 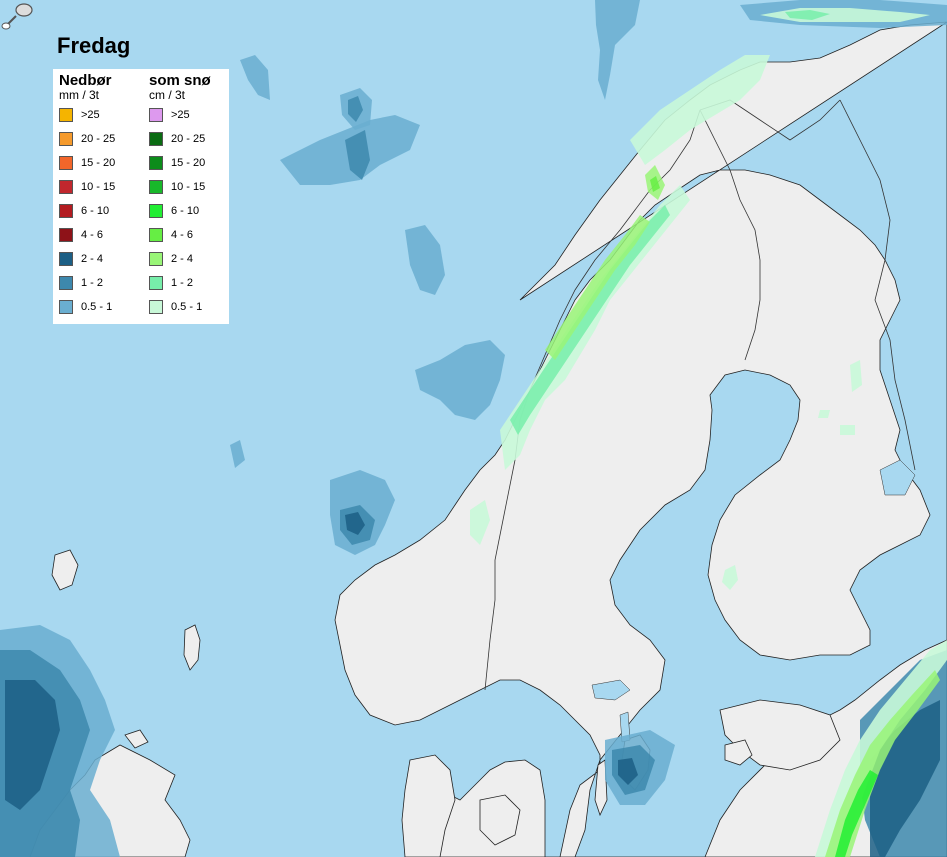 I want to click on snow-legend-item: 6 - 10, so click(x=192, y=216).